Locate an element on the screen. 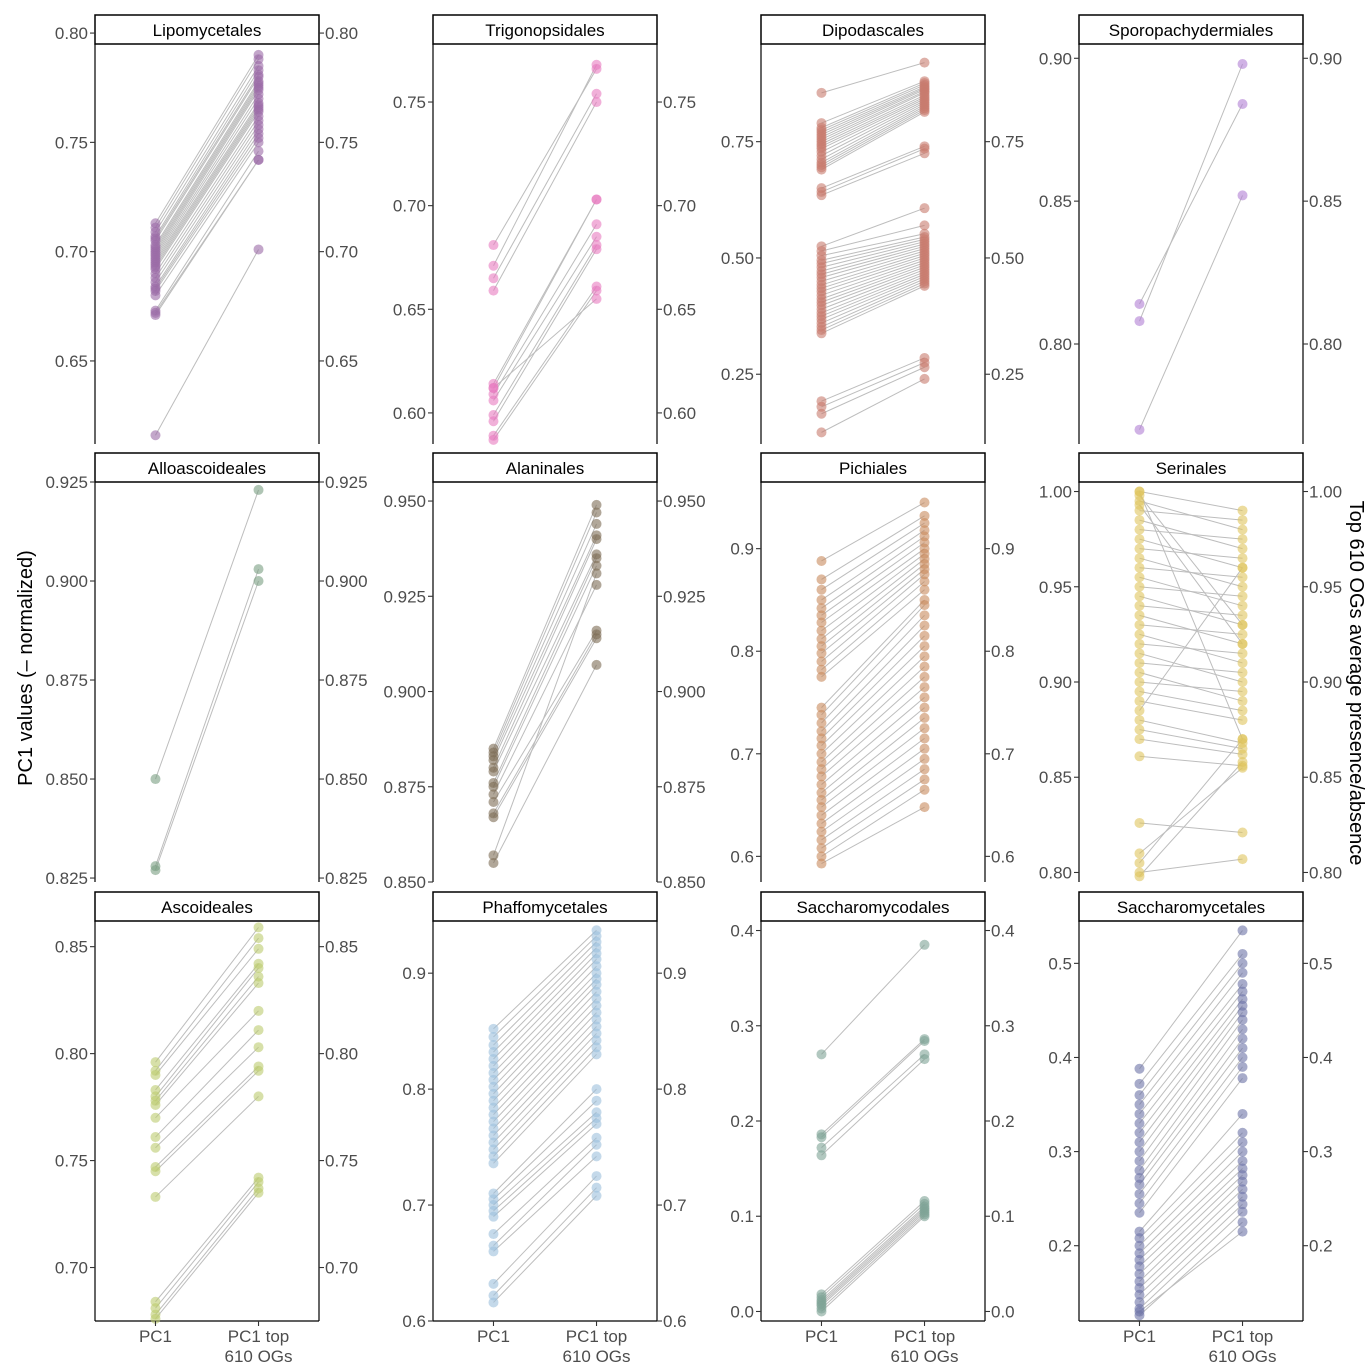 Image resolution: width=1370 pixels, height=1366 pixels. right-tick-label: 0.80 is located at coordinates (1325, 344).